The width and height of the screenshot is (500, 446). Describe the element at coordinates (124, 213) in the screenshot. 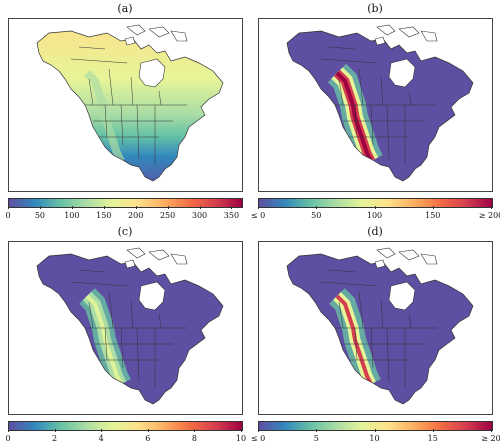

I see `colorbar-ticks-a: 0 50 100 150 200 250 300 350` at that location.